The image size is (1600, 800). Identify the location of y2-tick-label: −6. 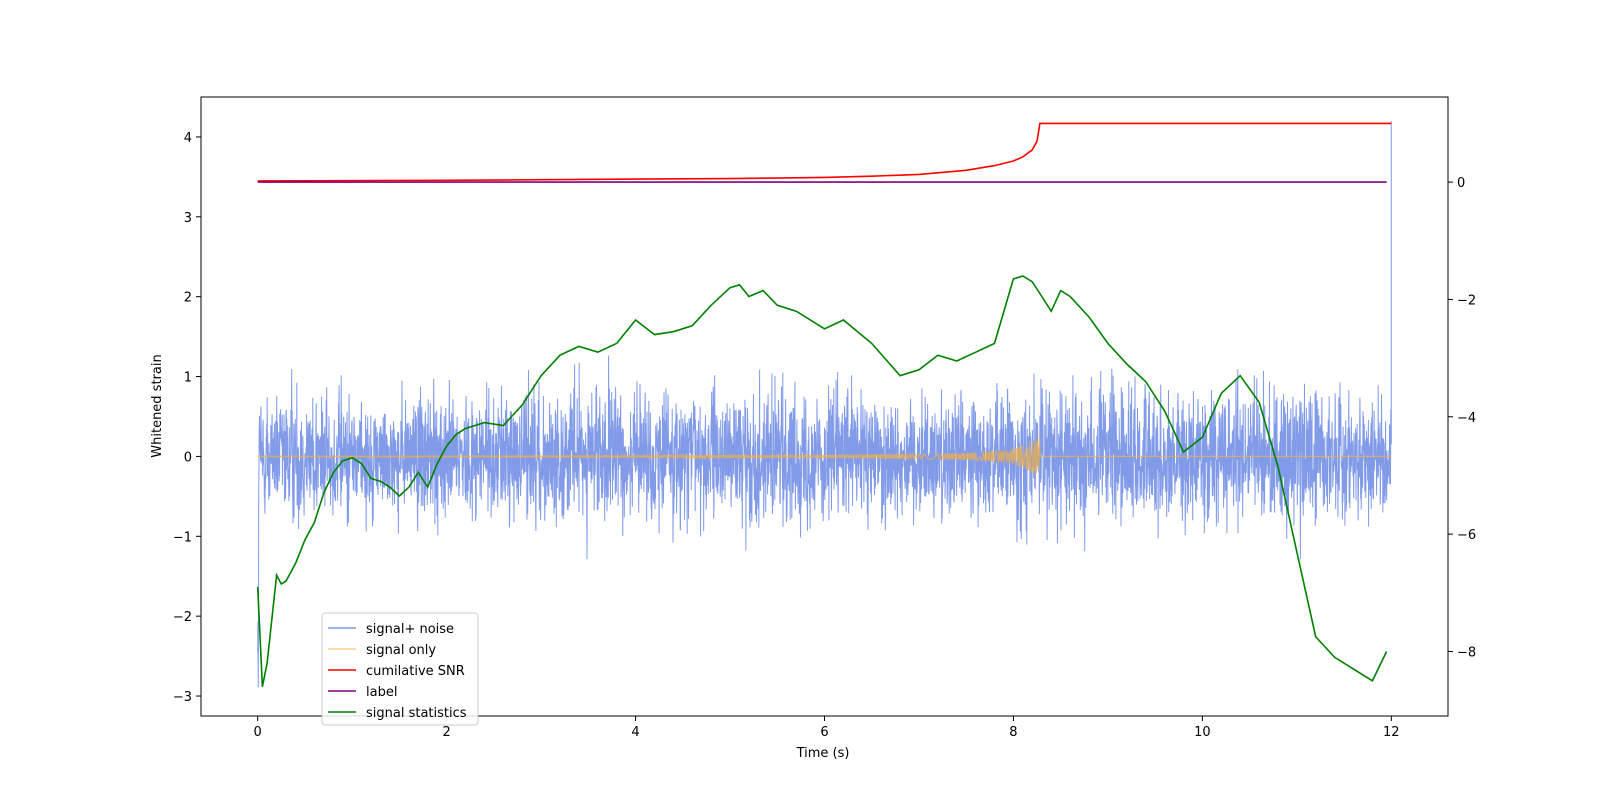
(1466, 535).